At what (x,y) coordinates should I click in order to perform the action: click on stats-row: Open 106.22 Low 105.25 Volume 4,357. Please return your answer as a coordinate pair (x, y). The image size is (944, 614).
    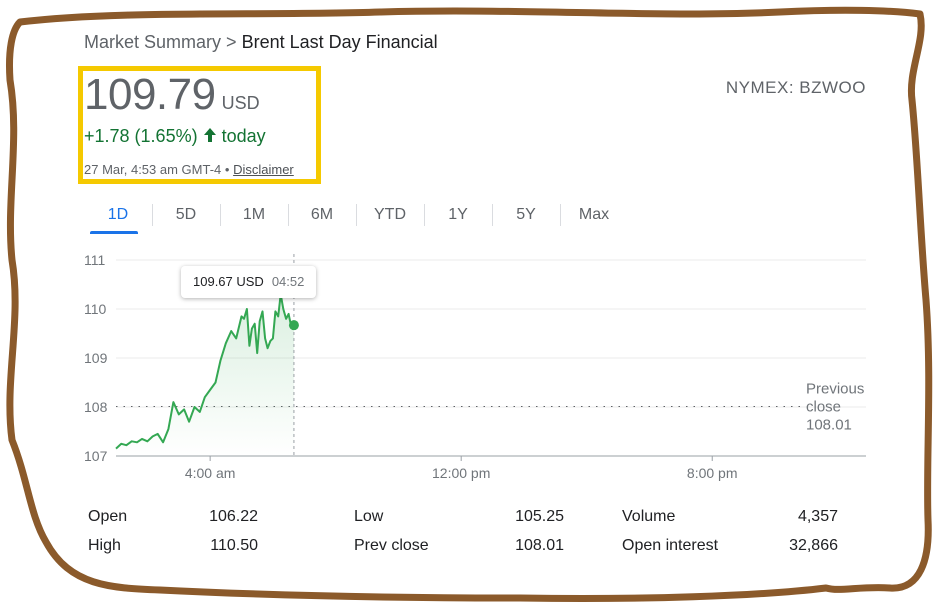
    Looking at the image, I should click on (468, 520).